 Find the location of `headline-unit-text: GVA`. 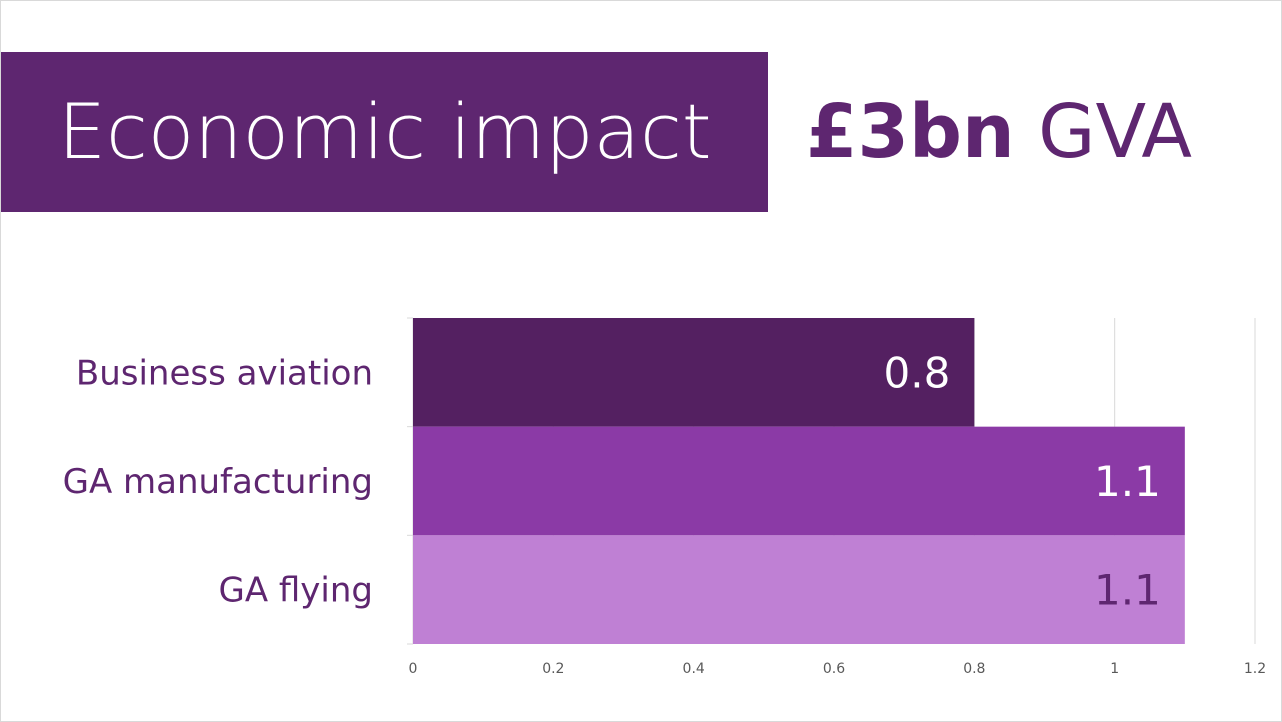

headline-unit-text: GVA is located at coordinates (1115, 132).